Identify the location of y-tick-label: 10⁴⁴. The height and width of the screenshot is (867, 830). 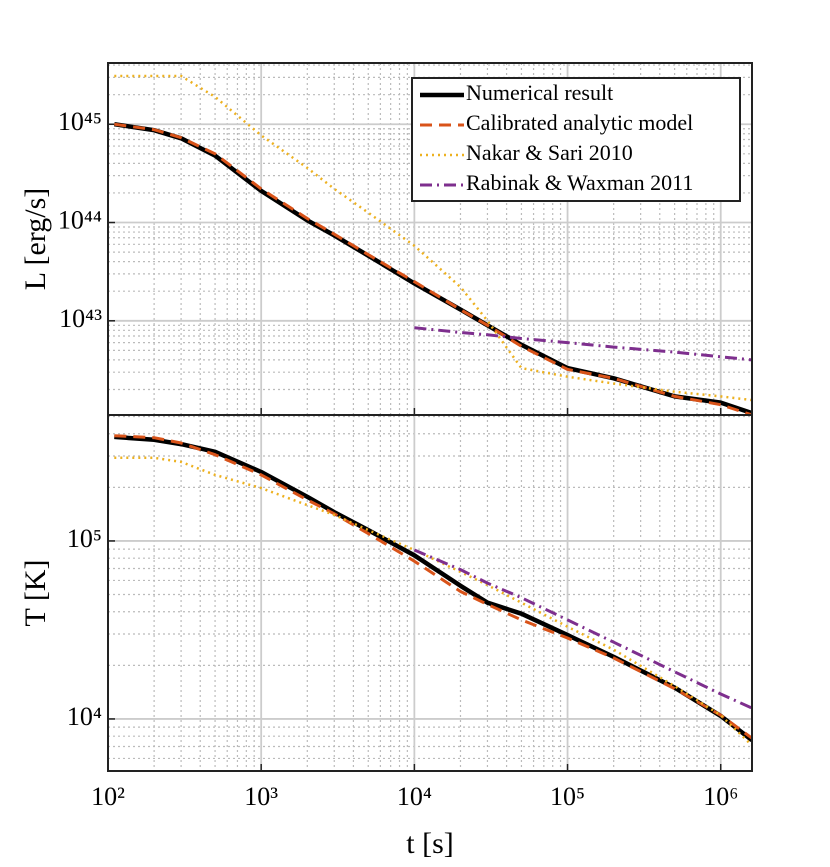
(80, 219).